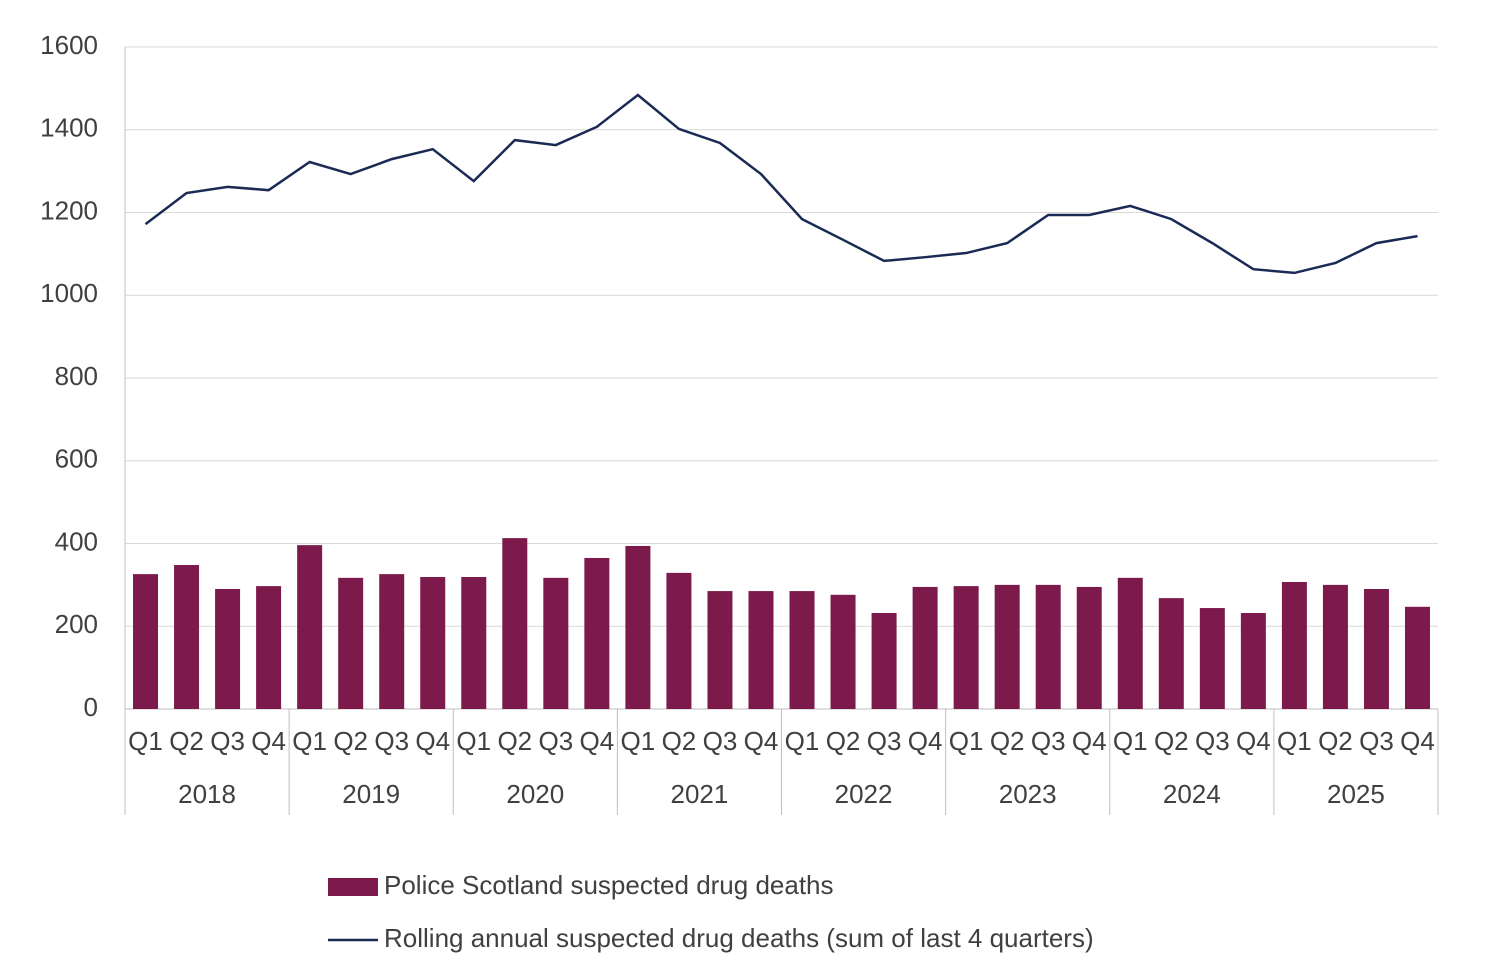 Image resolution: width=1496 pixels, height=979 pixels. Describe the element at coordinates (76, 541) in the screenshot. I see `y-tick-label: 400` at that location.